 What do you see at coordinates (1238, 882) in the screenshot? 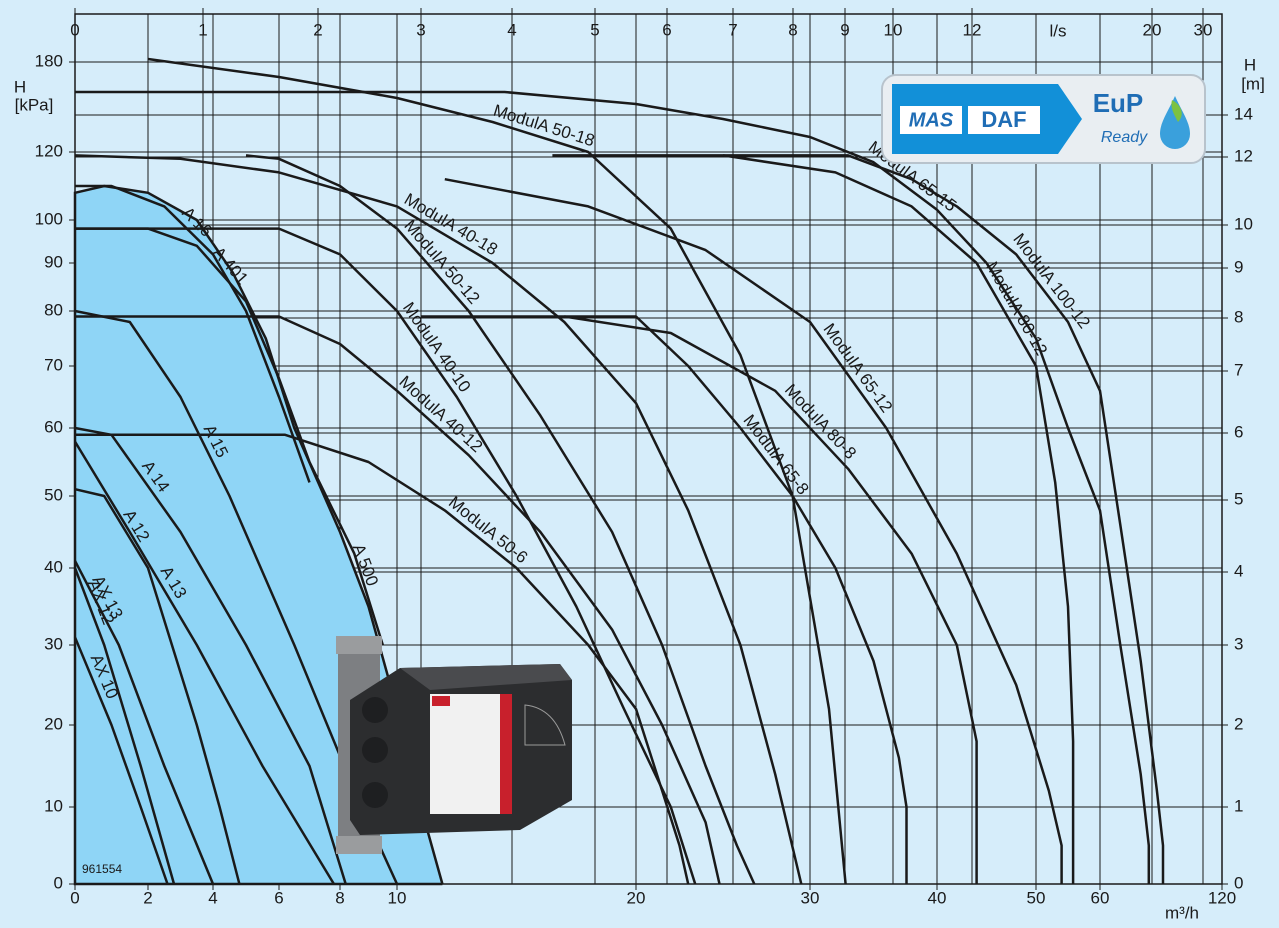
I see `y2-tick-label: 0` at bounding box center [1238, 882].